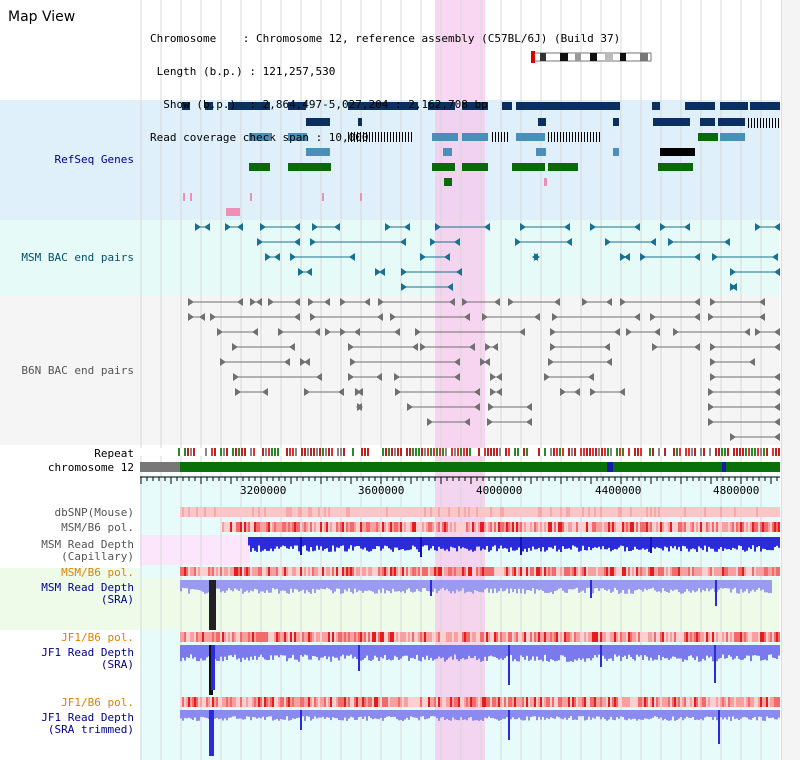 Image resolution: width=800 pixels, height=760 pixels. What do you see at coordinates (114, 453) in the screenshot?
I see `track-label-repeat: Repeat` at bounding box center [114, 453].